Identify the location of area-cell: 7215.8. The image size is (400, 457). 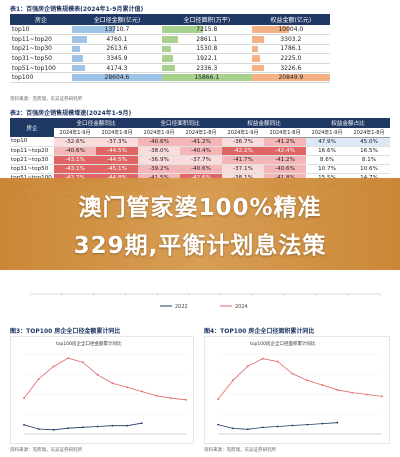
(206, 30).